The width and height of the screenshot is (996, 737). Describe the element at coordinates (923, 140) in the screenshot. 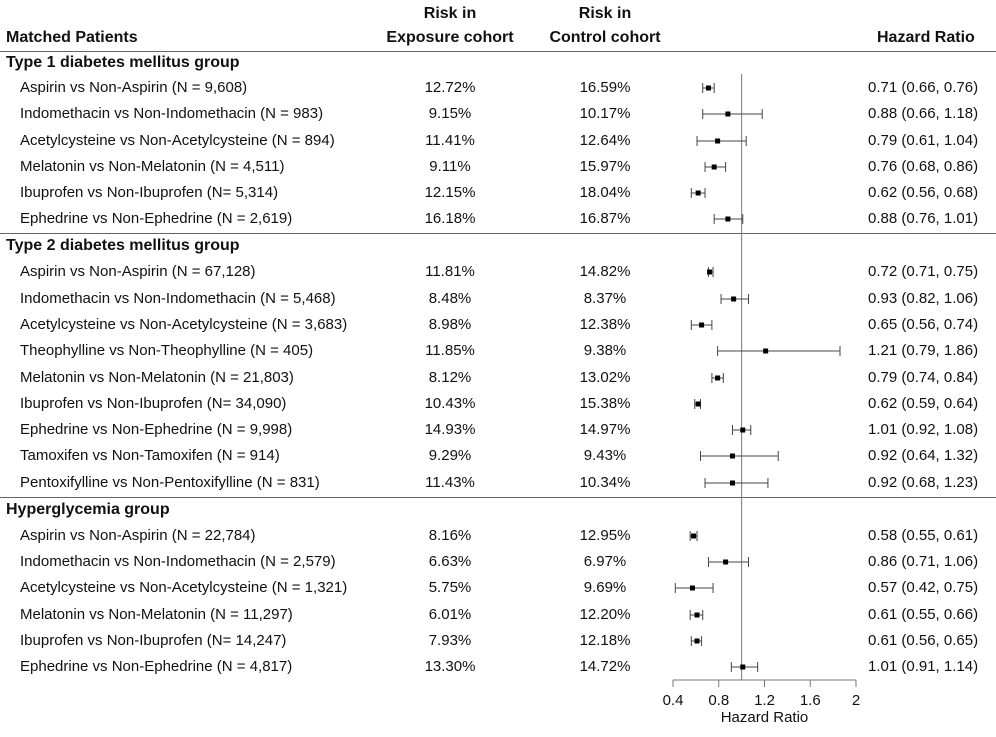

I see `row-hazard-ratio: 0.79 (0.61, 1.04)` at that location.